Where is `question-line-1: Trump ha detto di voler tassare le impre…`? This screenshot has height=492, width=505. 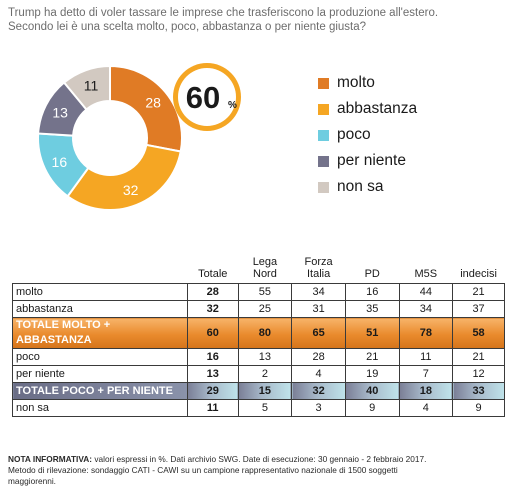 question-line-1: Trump ha detto di voler tassare le impre… is located at coordinates (223, 13).